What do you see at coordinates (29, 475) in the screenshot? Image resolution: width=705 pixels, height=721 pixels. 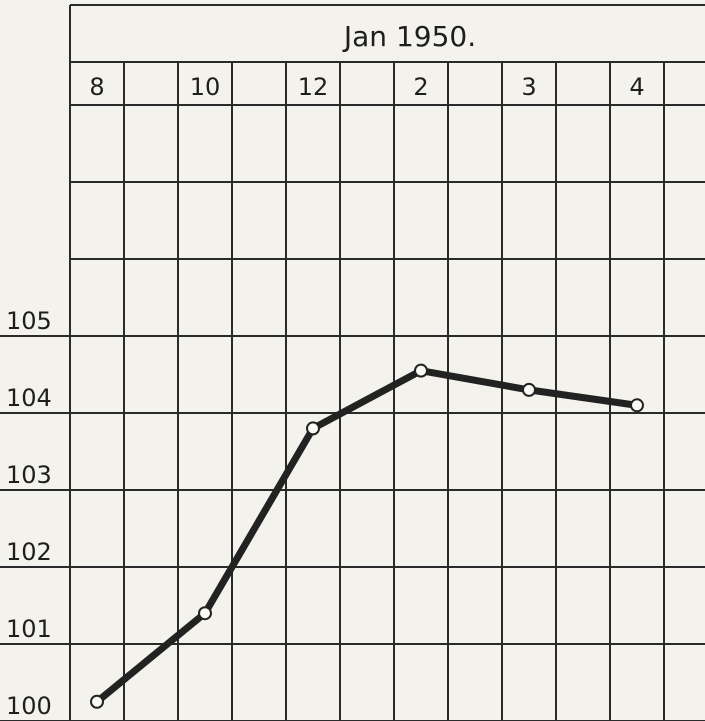 I see `y-tick-label: 103` at bounding box center [29, 475].